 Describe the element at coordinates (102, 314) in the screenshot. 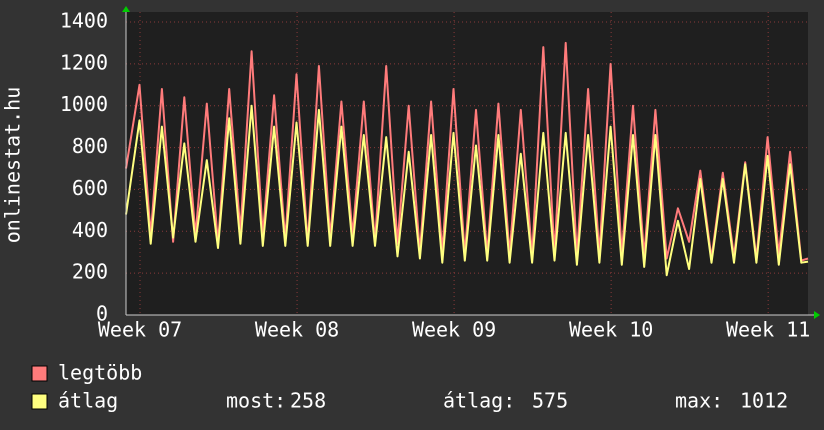

I see `y-tick-label: 0` at that location.